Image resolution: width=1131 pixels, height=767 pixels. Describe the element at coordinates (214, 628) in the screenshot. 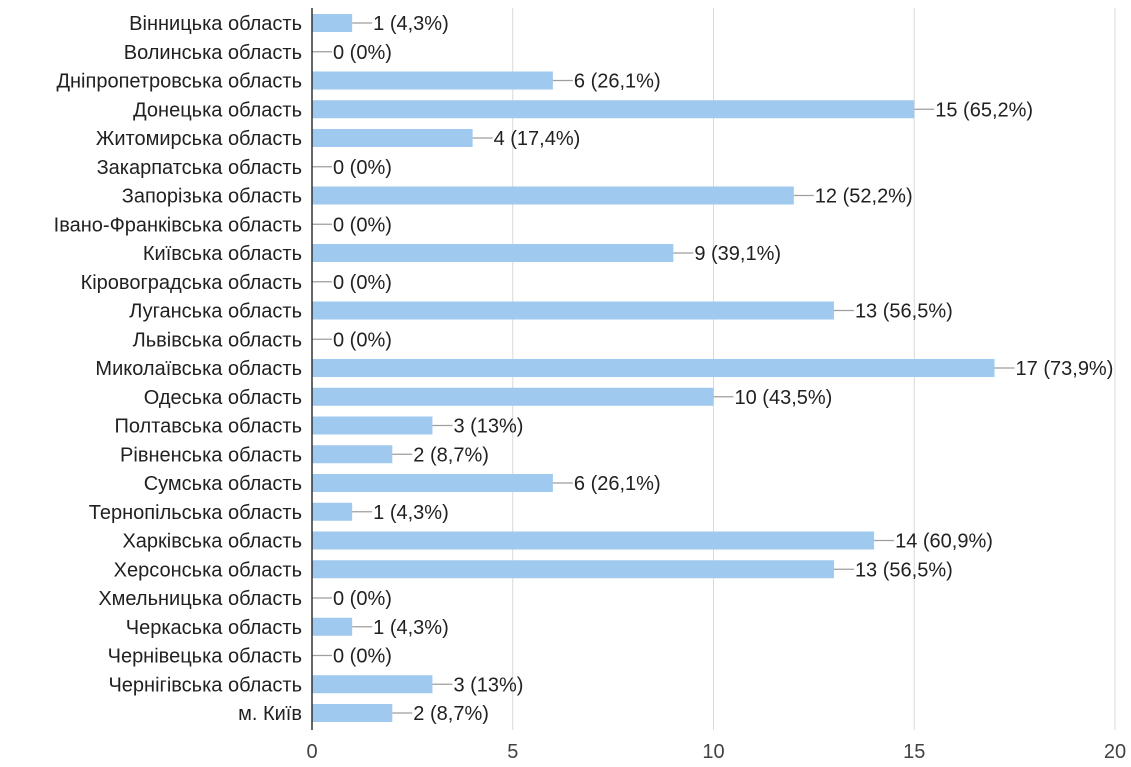

I see `category-label-21: Черкаська область` at that location.